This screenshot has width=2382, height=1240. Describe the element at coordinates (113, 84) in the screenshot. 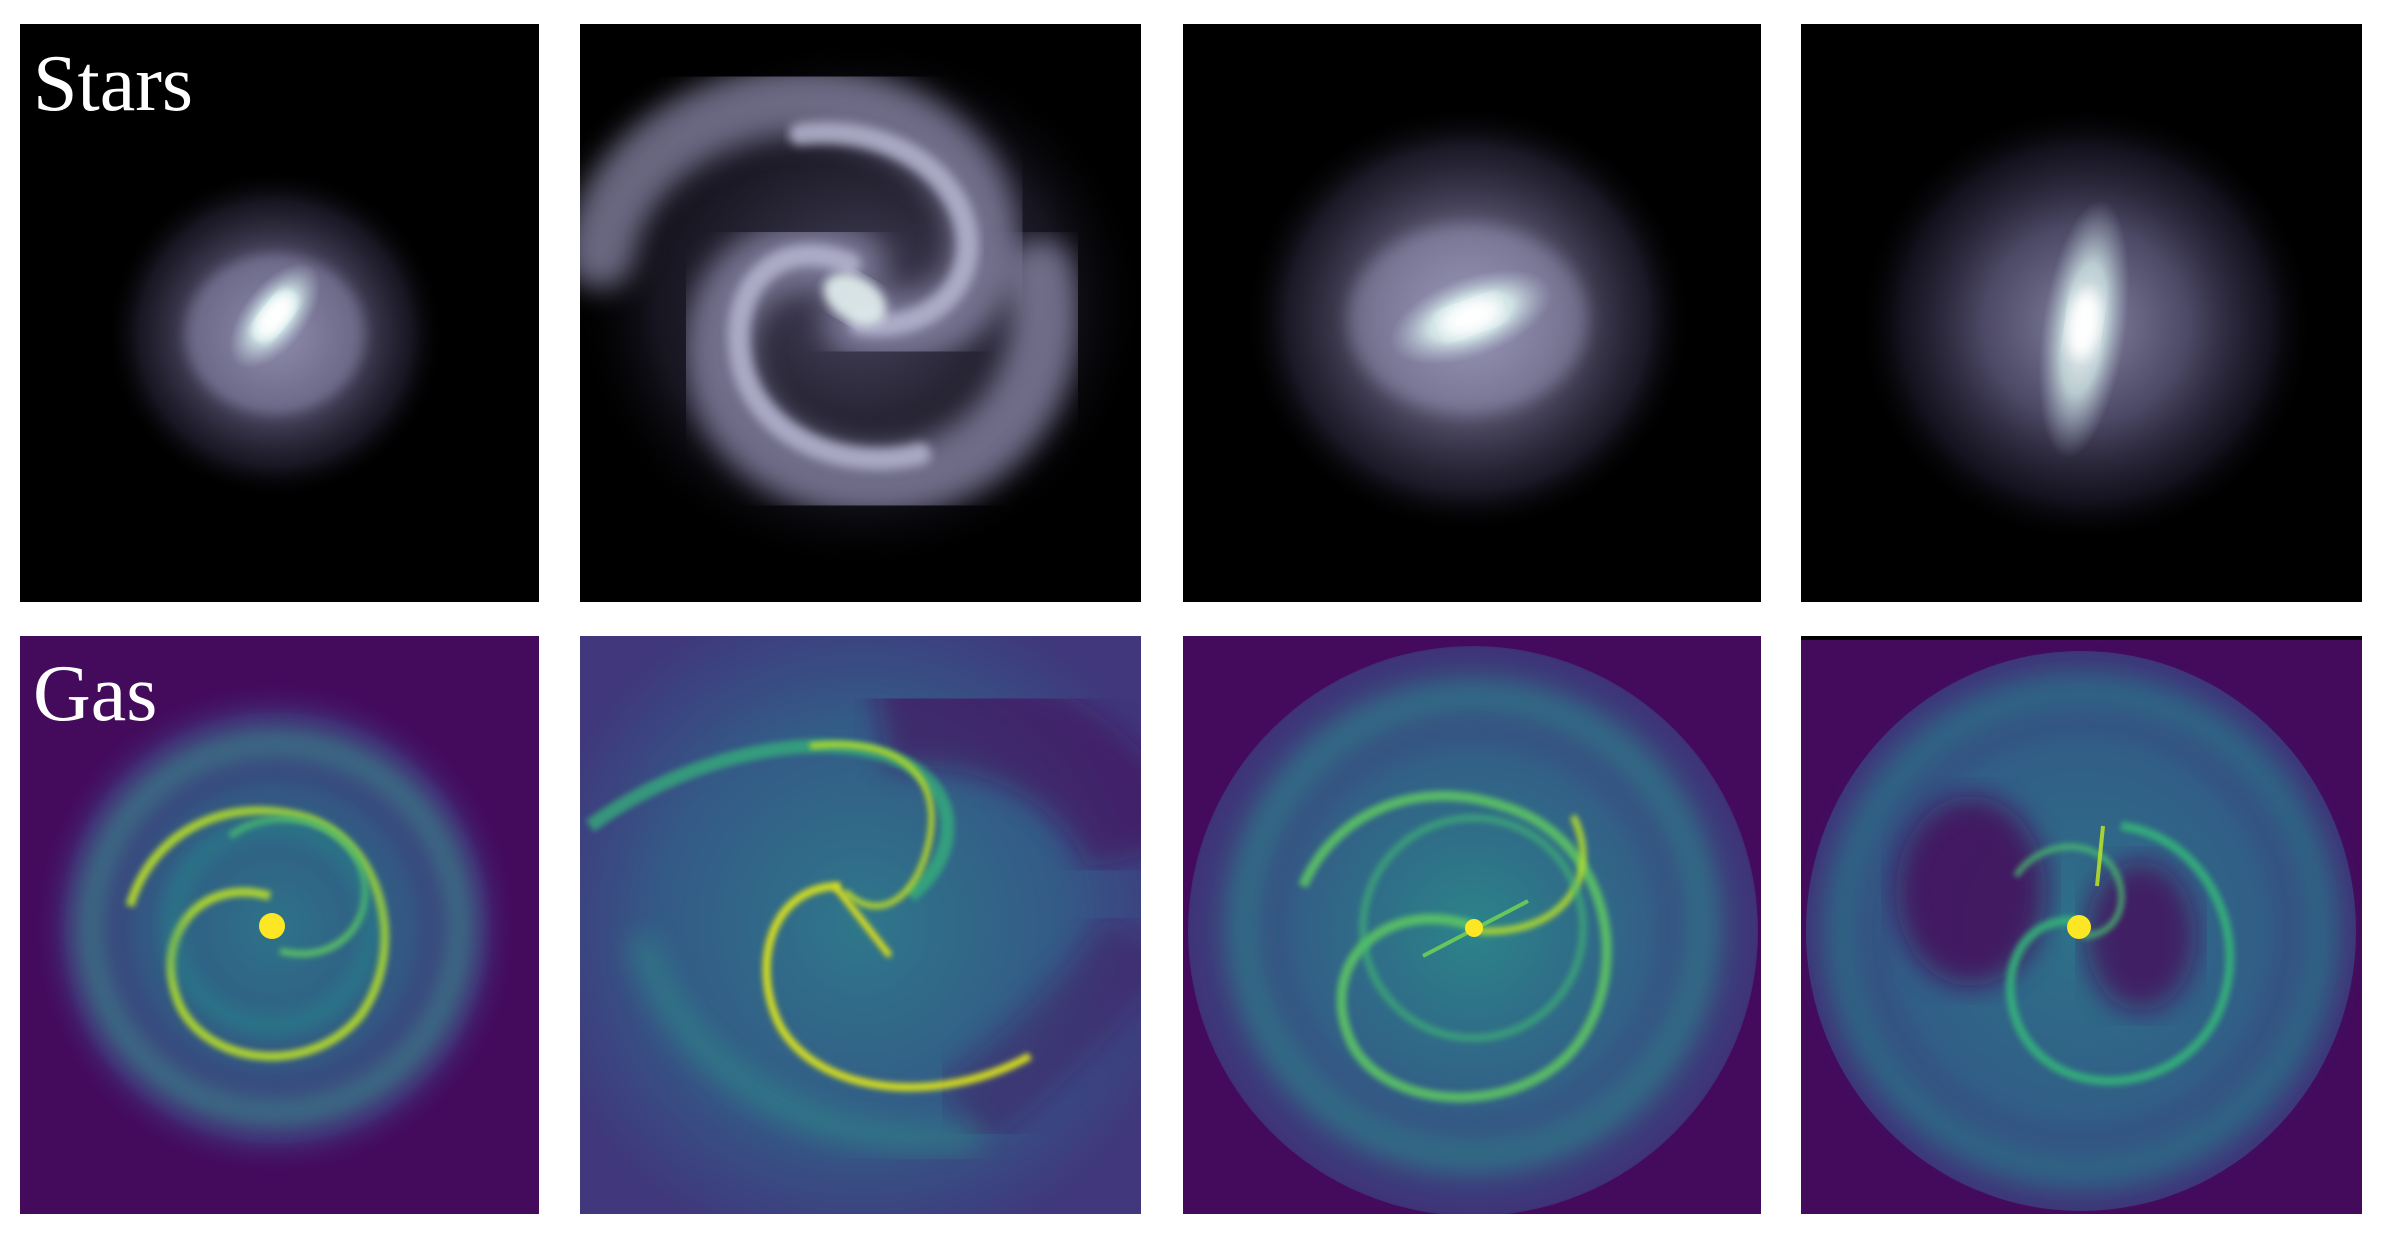

I see `row-label-stars: Stars` at that location.